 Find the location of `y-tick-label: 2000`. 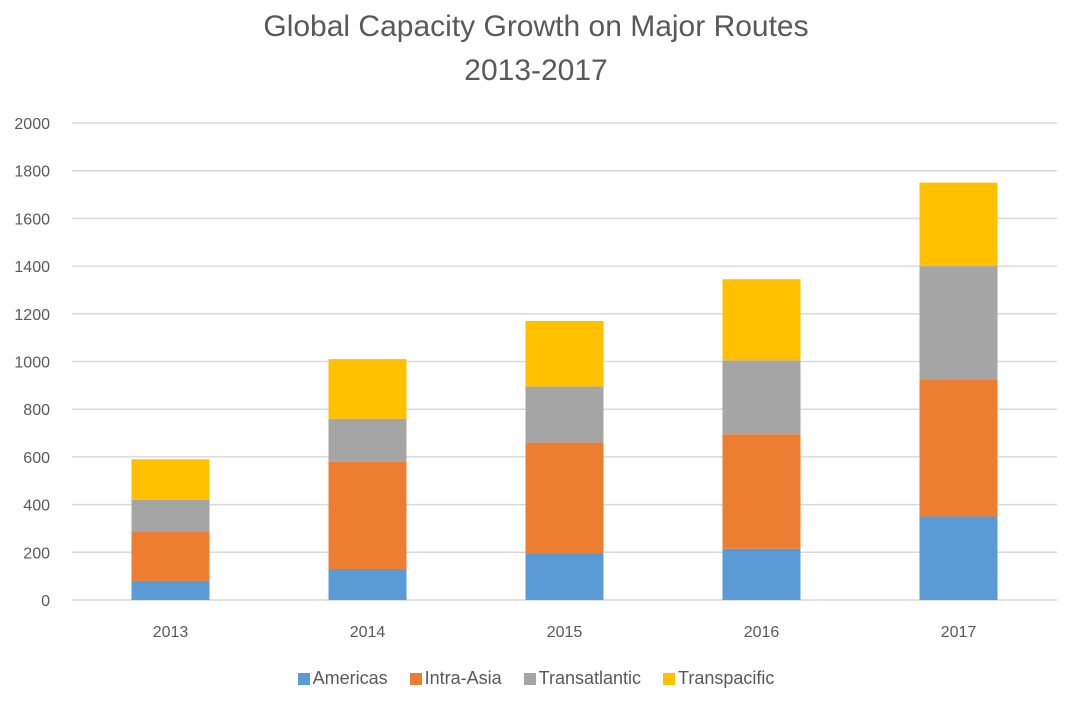

y-tick-label: 2000 is located at coordinates (32, 124).